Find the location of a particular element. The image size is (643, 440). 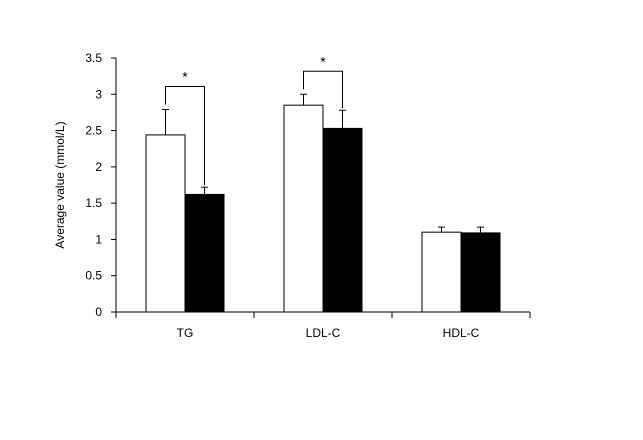

y-tick-label: 1.5 is located at coordinates (93, 203).